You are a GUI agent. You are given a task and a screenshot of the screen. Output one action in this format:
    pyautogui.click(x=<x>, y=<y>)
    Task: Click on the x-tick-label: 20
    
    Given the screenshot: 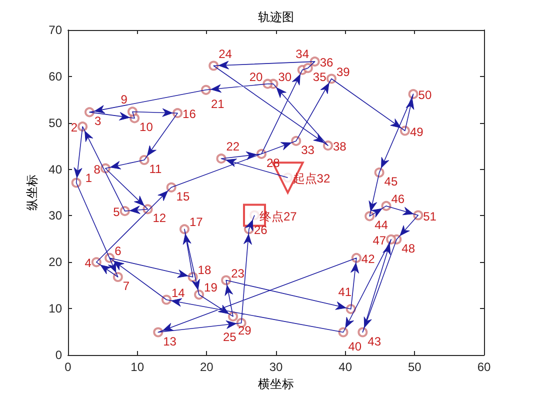 What is the action you would take?
    pyautogui.click(x=207, y=367)
    